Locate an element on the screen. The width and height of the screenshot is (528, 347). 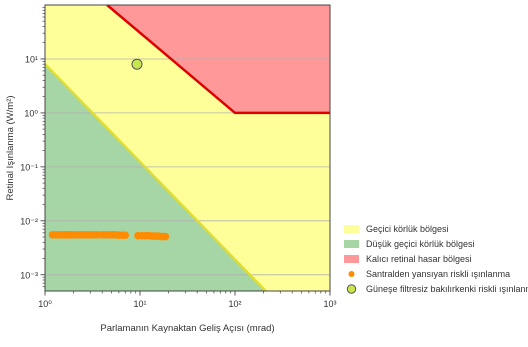
legend-label: Düşük geçici körlük bölgesi is located at coordinates (420, 244).